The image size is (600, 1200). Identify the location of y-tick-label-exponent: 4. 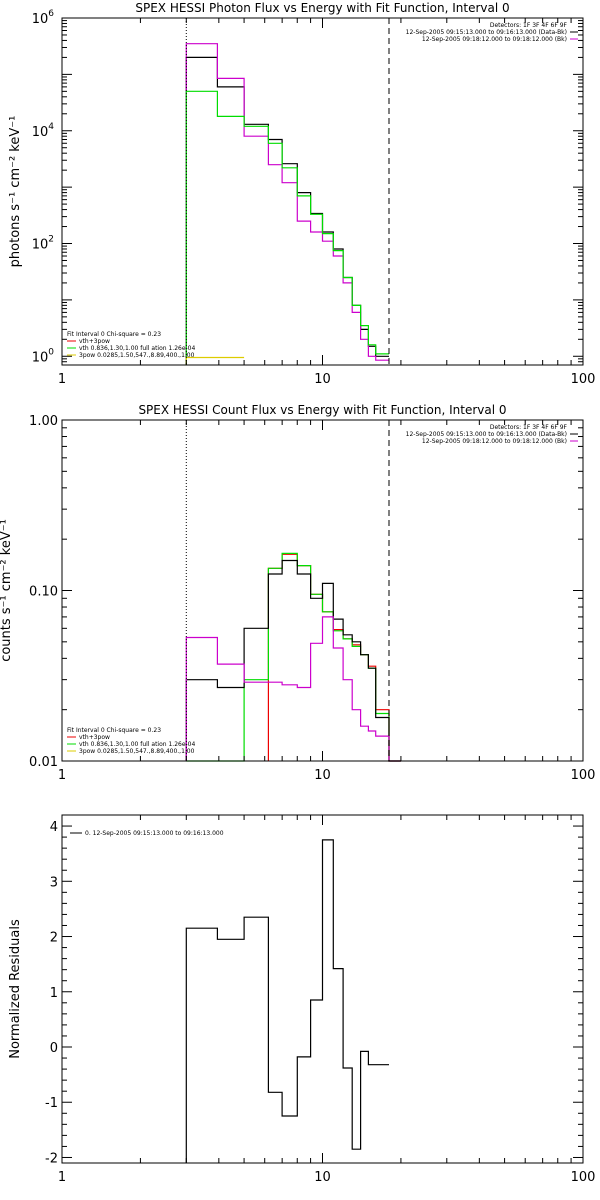
(51, 127).